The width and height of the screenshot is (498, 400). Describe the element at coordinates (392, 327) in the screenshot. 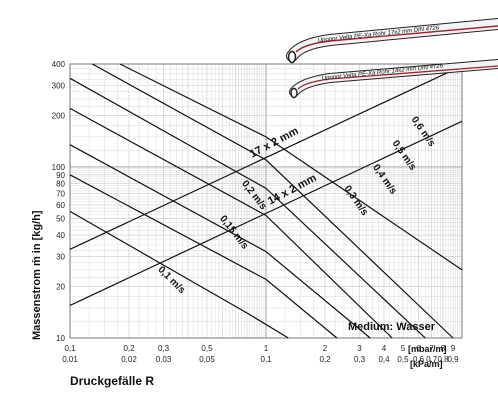

I see `medium-annotation: Medium: Wasser` at that location.